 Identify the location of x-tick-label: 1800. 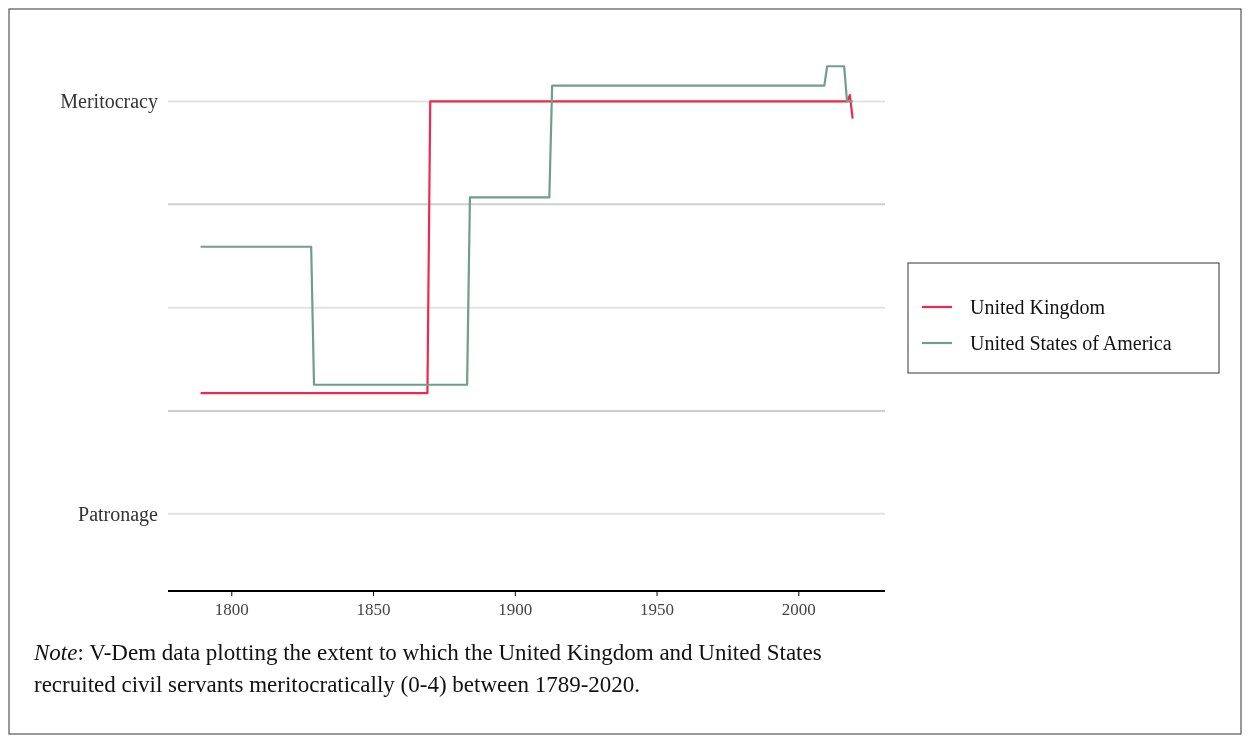
(231, 609).